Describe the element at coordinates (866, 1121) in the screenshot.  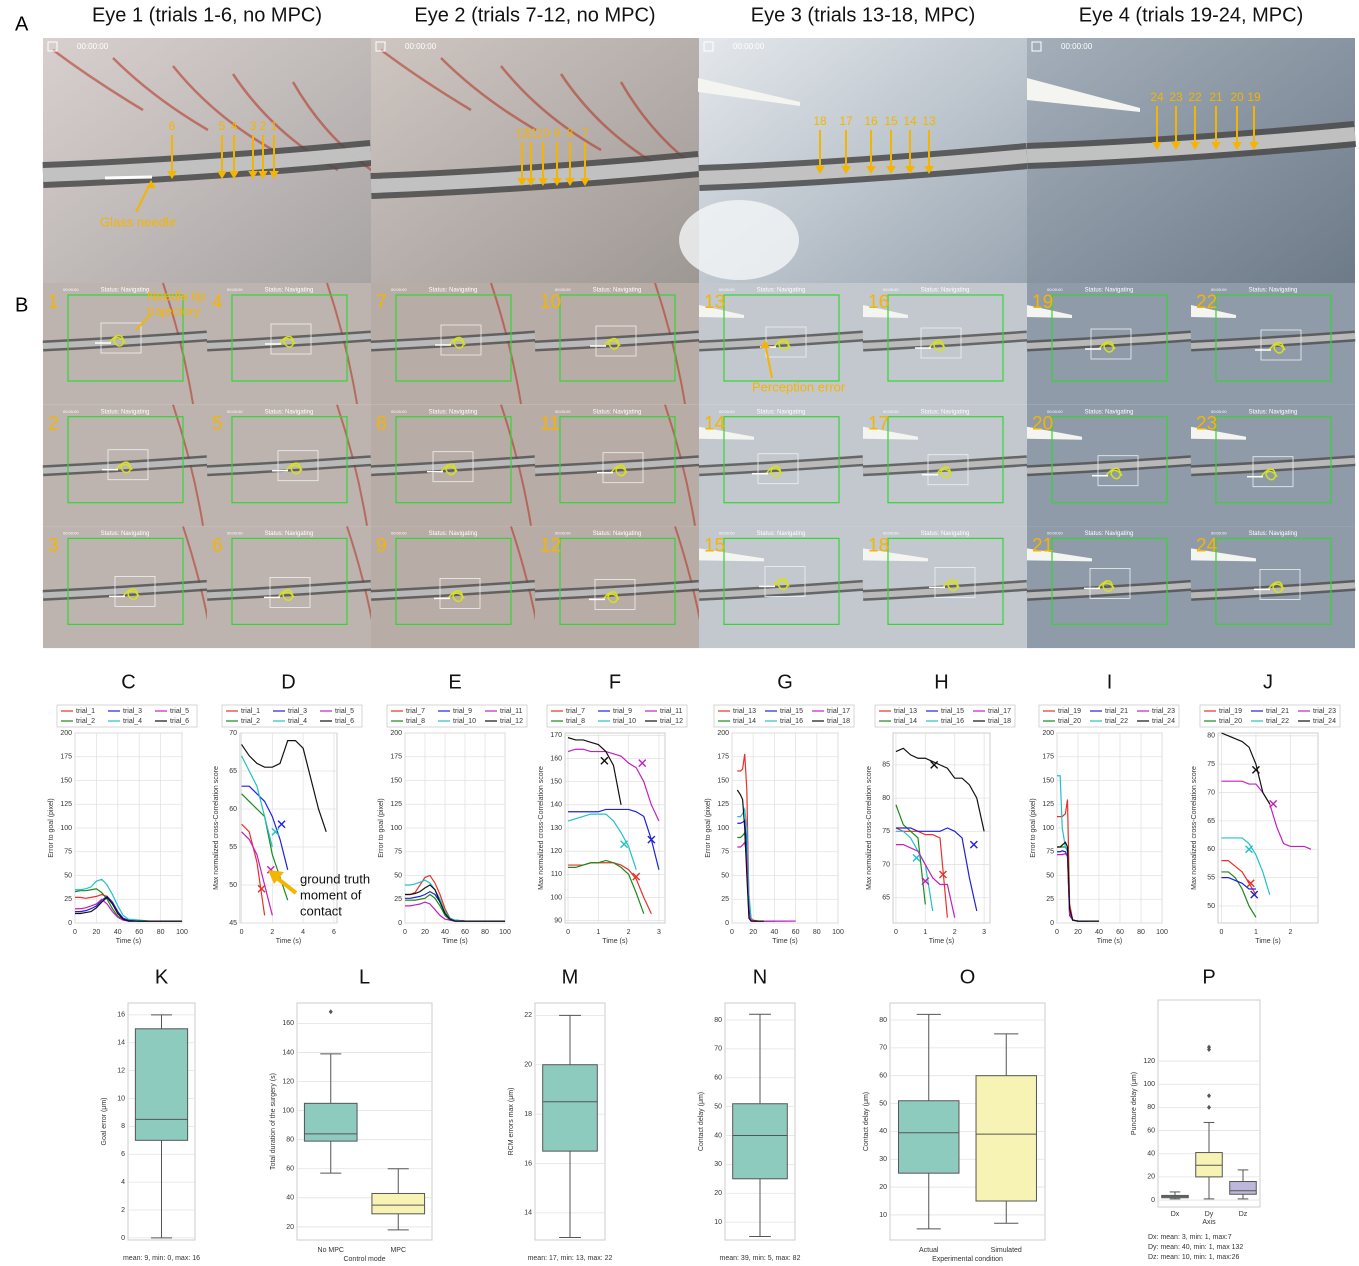
I see `y-axis-label: Contact delay (μm)` at that location.